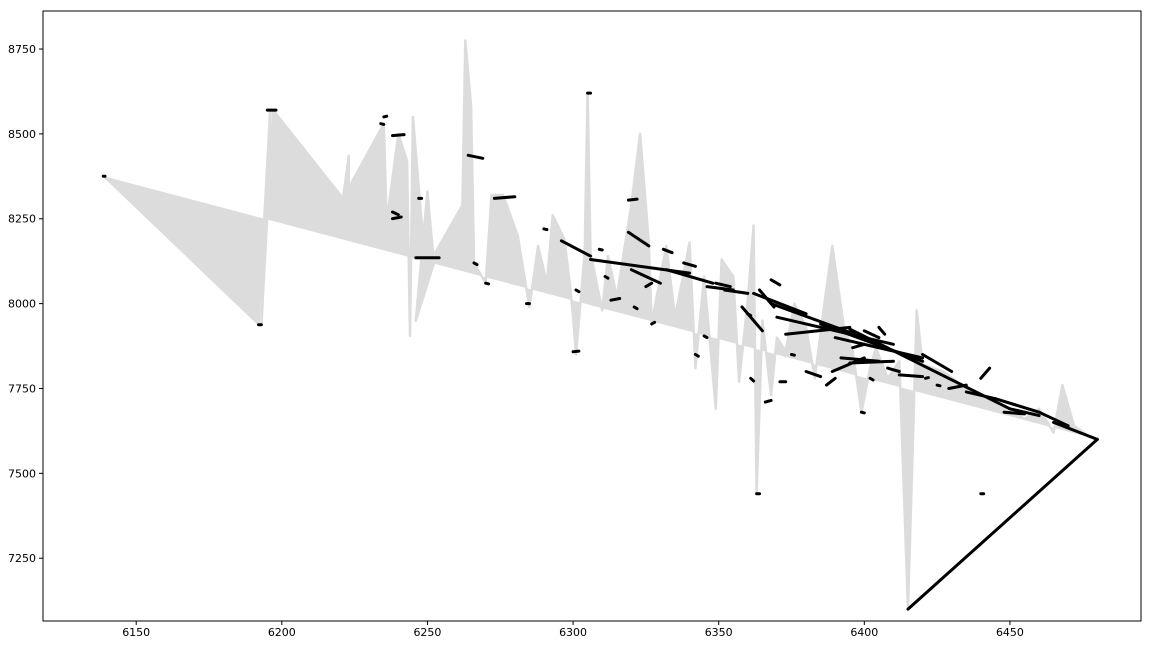  What do you see at coordinates (136, 632) in the screenshot?
I see `x-tick-label: 6150` at bounding box center [136, 632].